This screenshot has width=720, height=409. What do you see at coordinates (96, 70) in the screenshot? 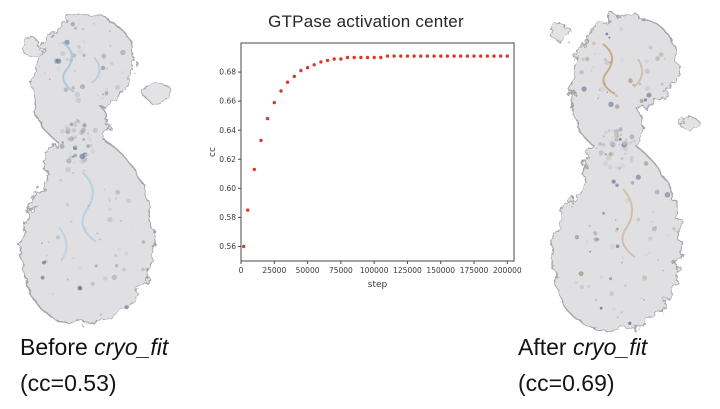
I see `ribbon-strand` at bounding box center [96, 70].